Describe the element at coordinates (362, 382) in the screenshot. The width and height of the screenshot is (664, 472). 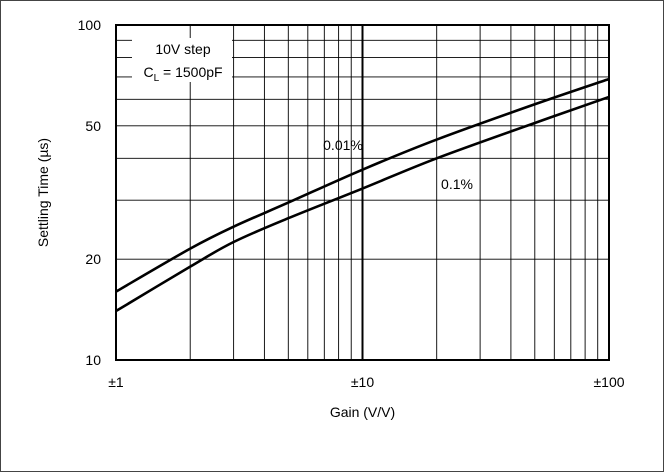
I see `x-tick-label: ±10` at that location.